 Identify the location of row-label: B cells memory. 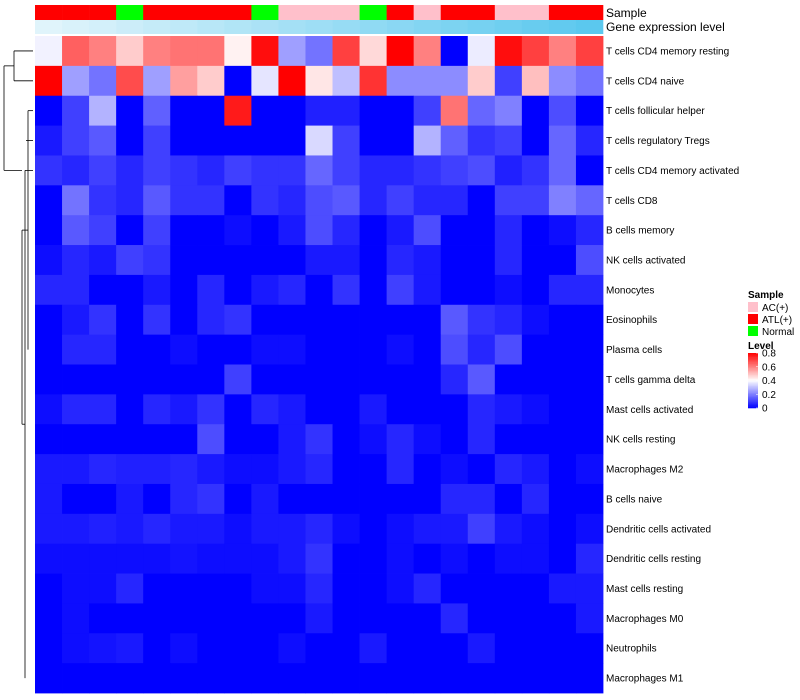
(640, 231).